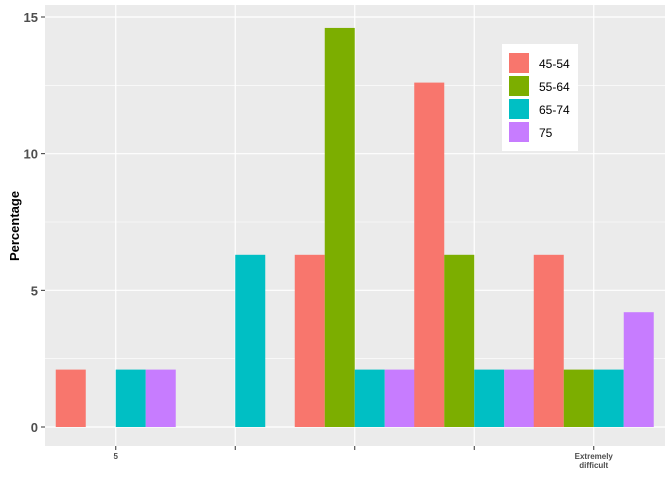  What do you see at coordinates (540, 97) in the screenshot?
I see `legend: 45-54 55-64 65-74 75` at bounding box center [540, 97].